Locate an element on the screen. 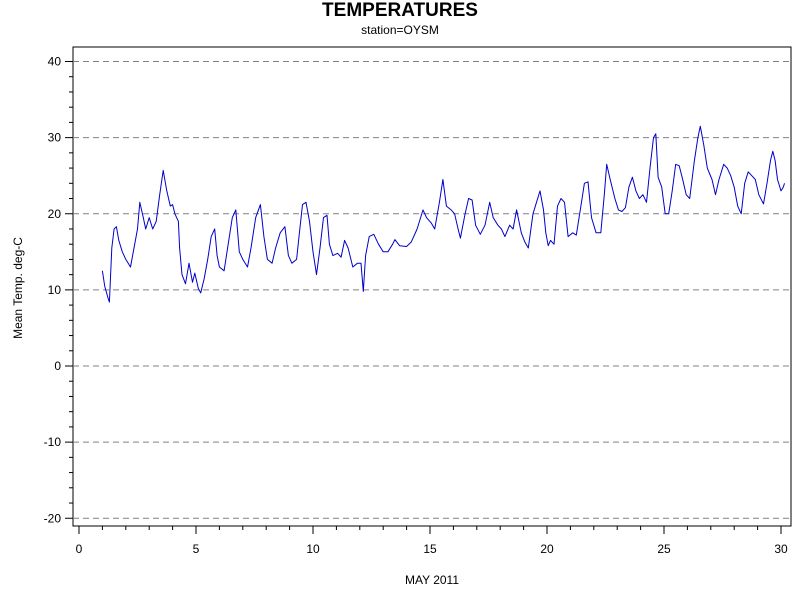  x-axis-label: MAY 2011 is located at coordinates (432, 580).